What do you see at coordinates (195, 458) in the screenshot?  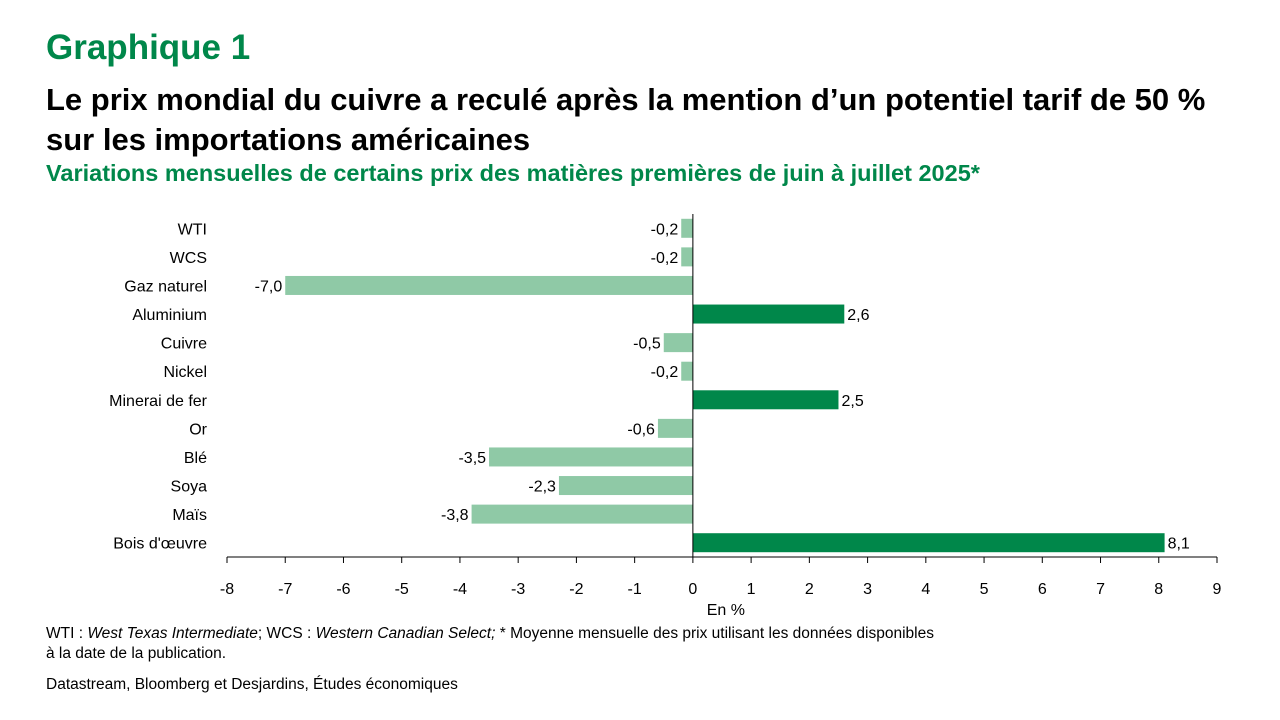 I see `category-label: Blé` at bounding box center [195, 458].